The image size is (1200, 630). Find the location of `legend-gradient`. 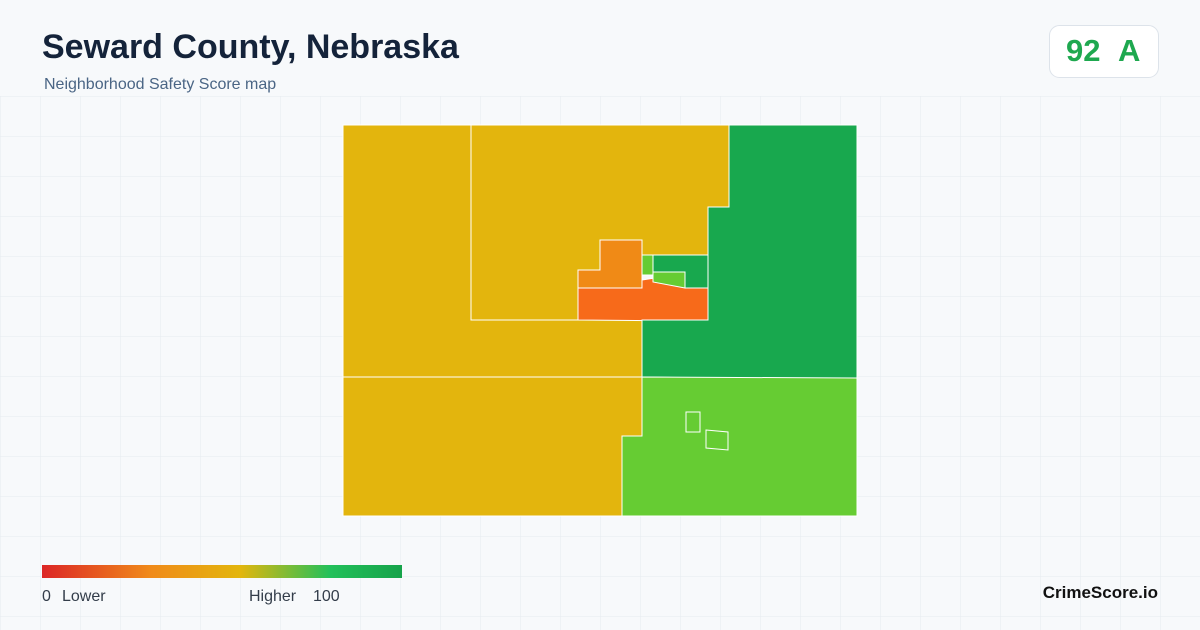

legend-gradient is located at coordinates (222, 571).